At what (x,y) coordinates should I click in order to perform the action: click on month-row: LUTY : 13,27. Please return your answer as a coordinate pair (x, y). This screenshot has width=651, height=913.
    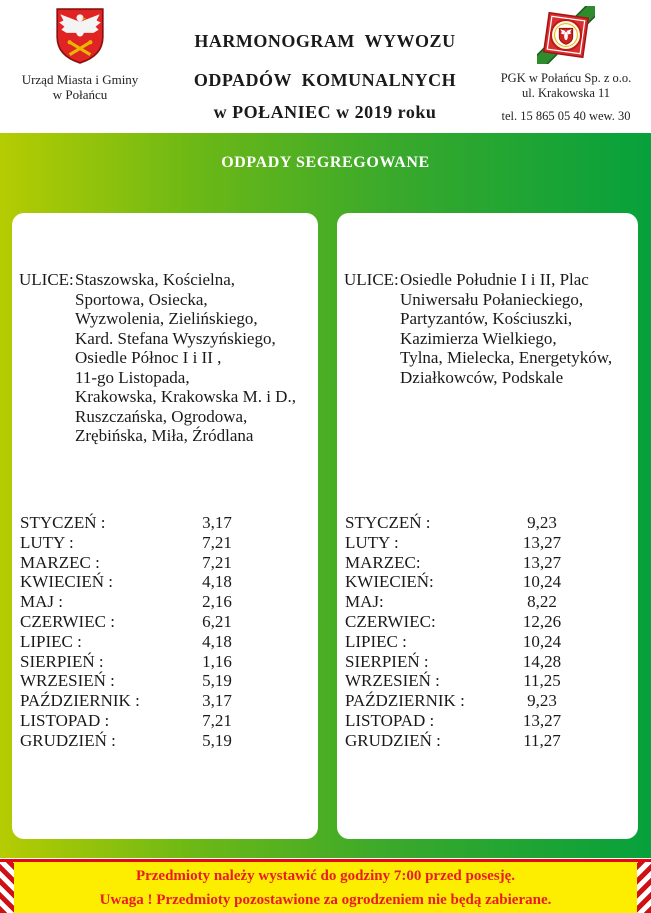
    Looking at the image, I should click on (489, 543).